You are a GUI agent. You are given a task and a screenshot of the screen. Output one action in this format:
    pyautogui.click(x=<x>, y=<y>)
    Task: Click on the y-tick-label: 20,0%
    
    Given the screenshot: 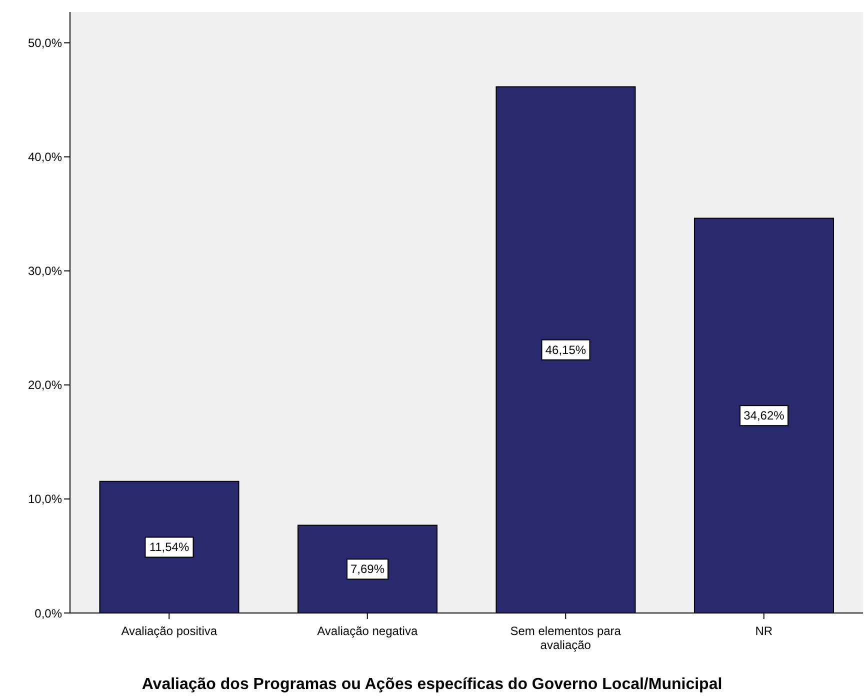 What is the action you would take?
    pyautogui.click(x=45, y=385)
    